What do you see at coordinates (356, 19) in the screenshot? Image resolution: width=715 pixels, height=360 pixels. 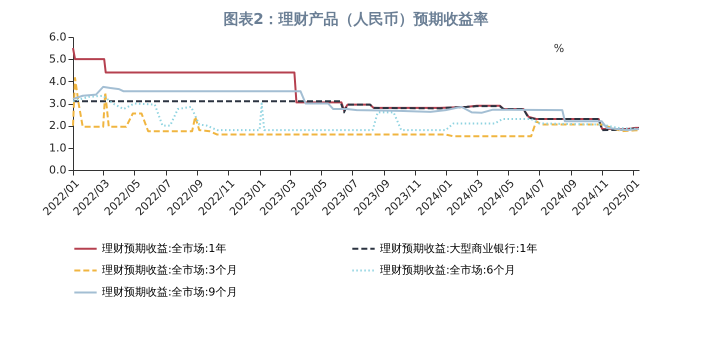 I see `chart-title: 图表2：理财产品（人民币）预期收益率` at bounding box center [356, 19].